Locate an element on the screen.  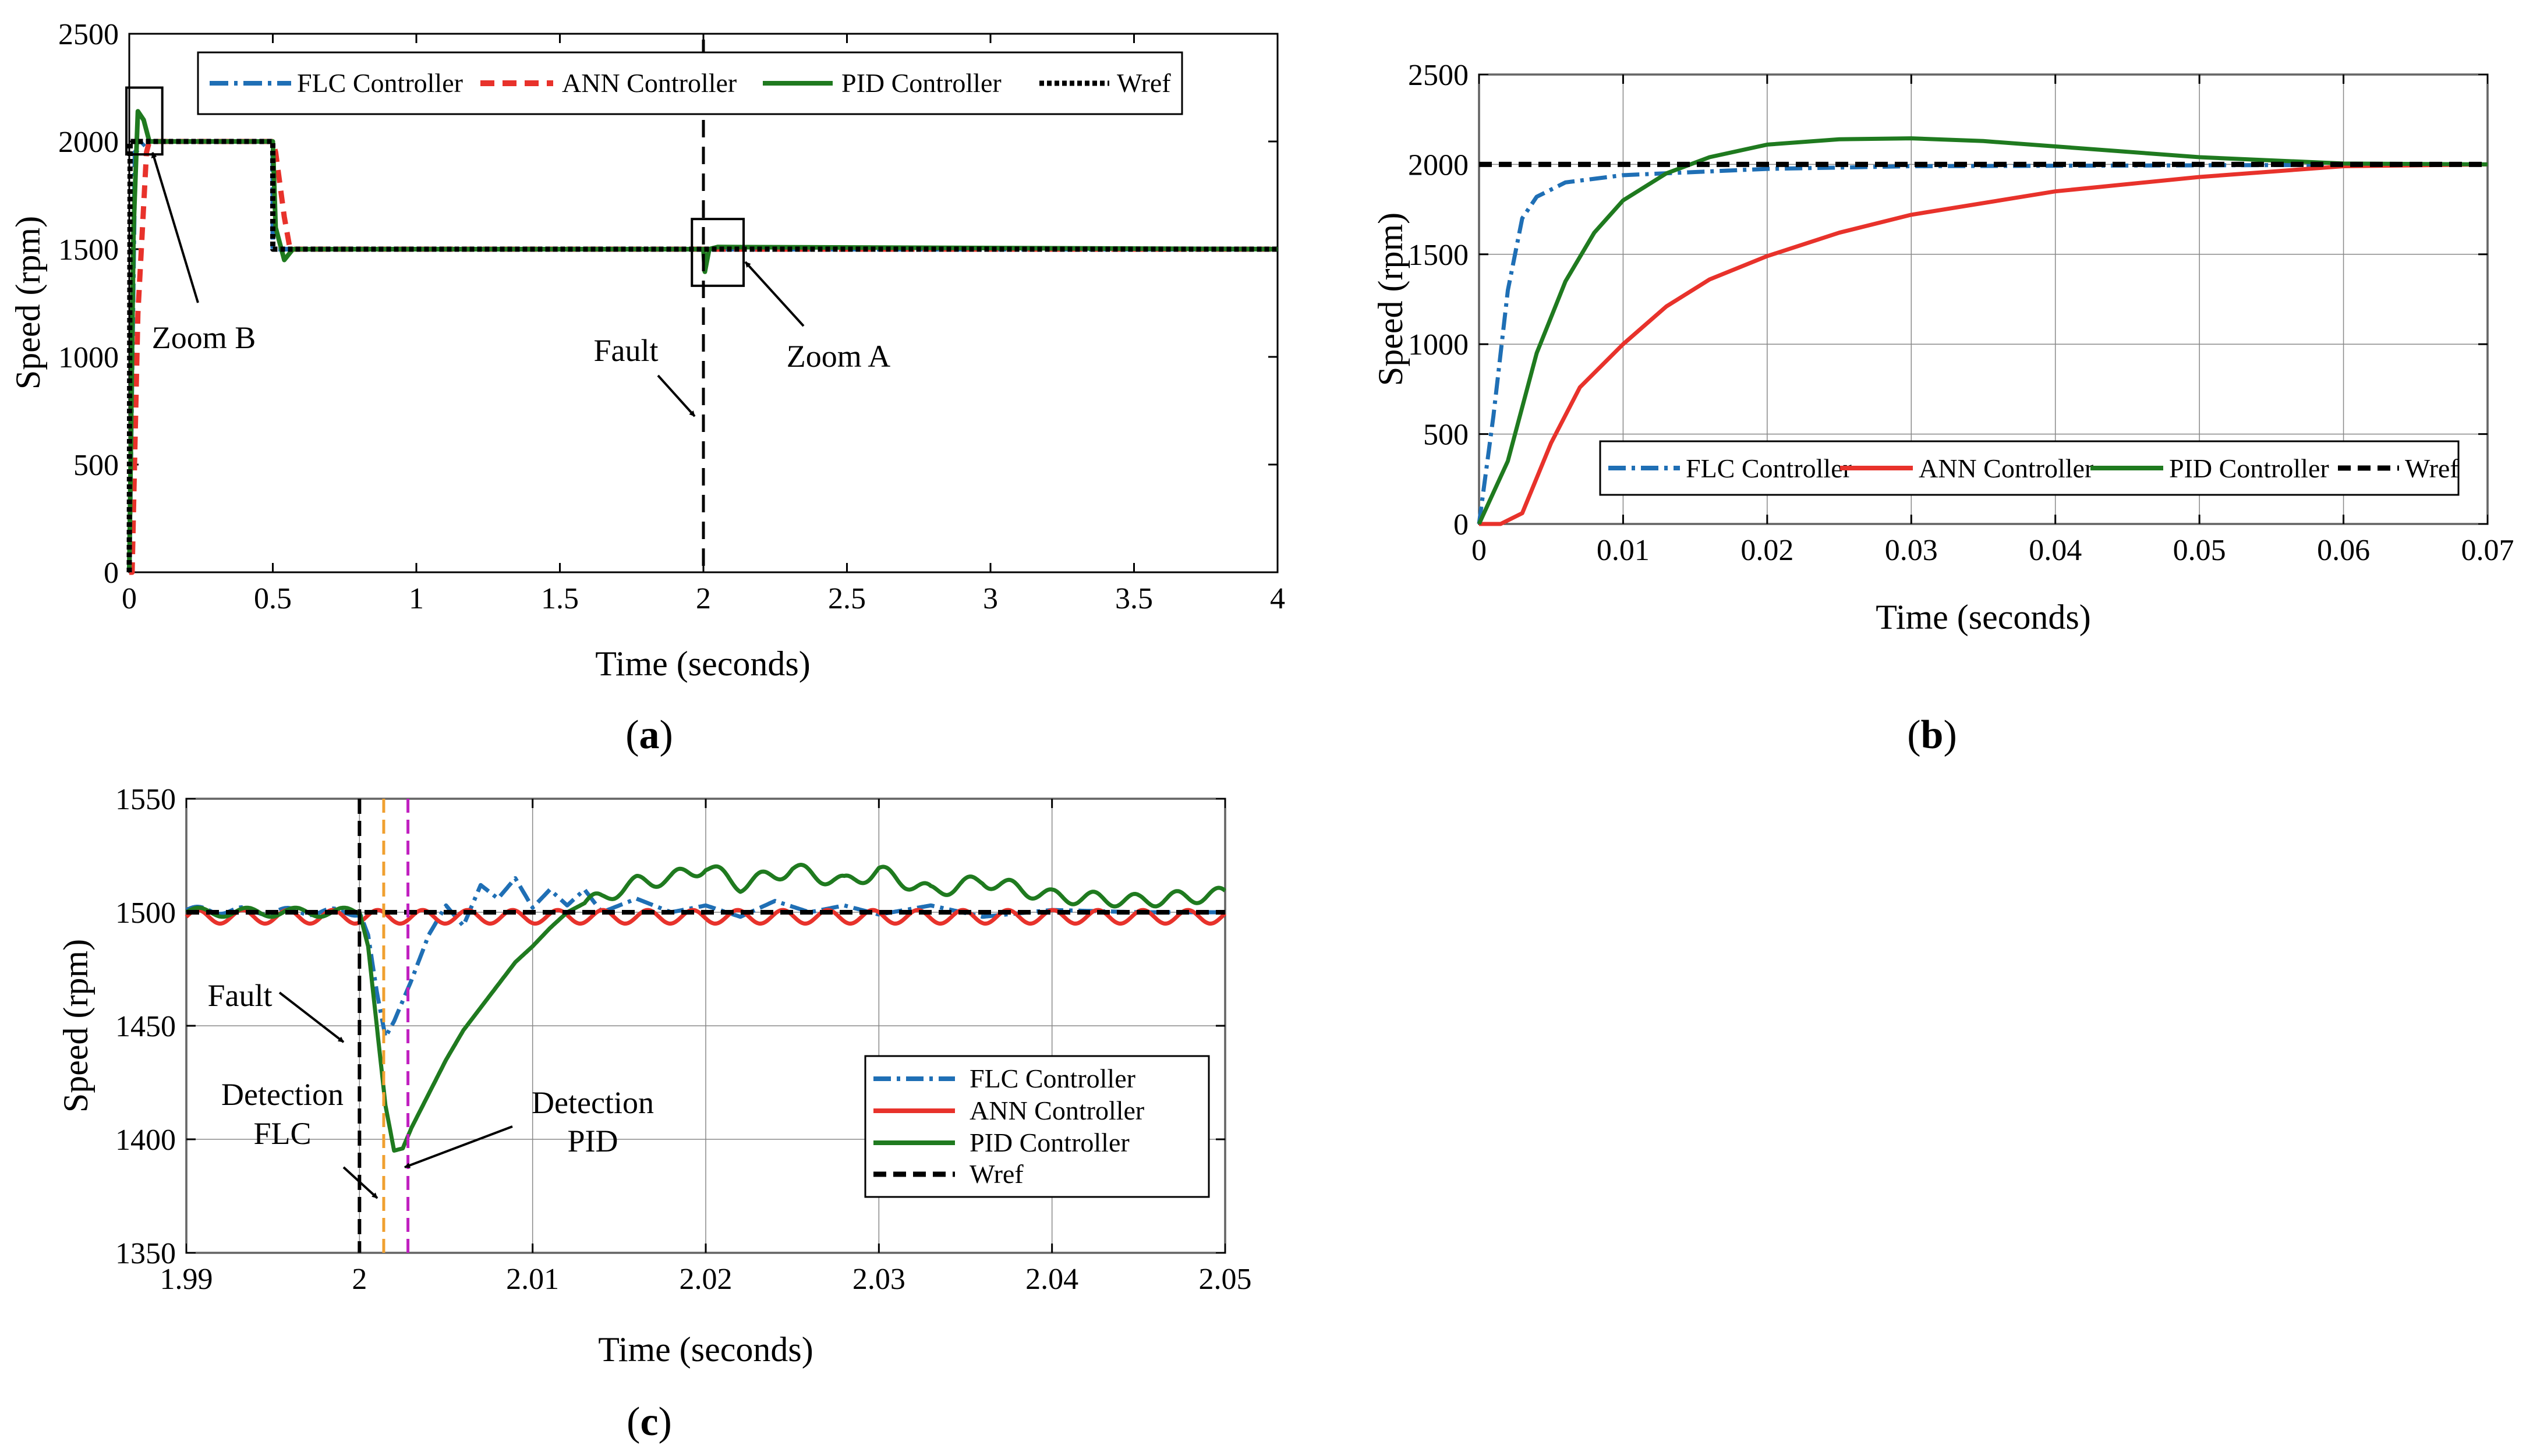
zoom-b-arrow is located at coordinates (175, 227).